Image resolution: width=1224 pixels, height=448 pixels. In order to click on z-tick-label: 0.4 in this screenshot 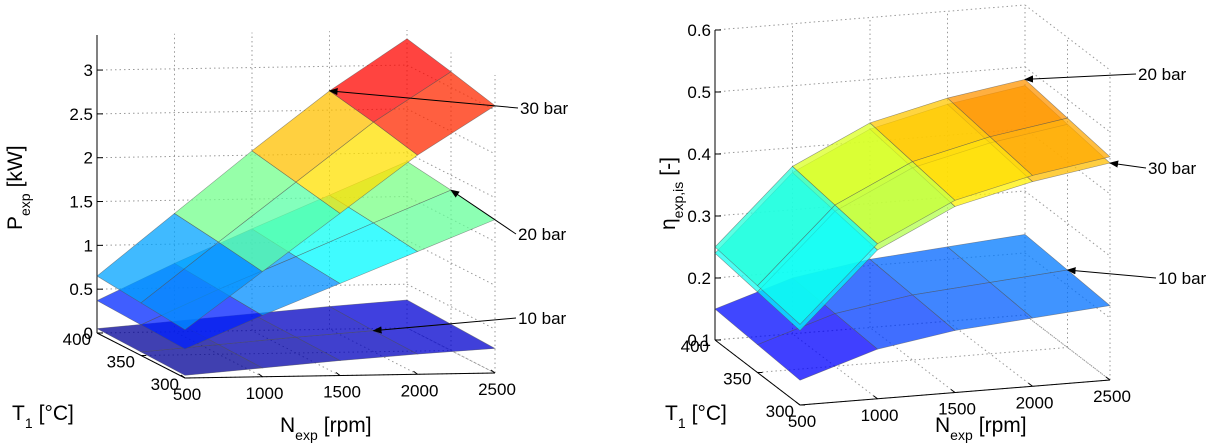, I will do `click(699, 154)`.